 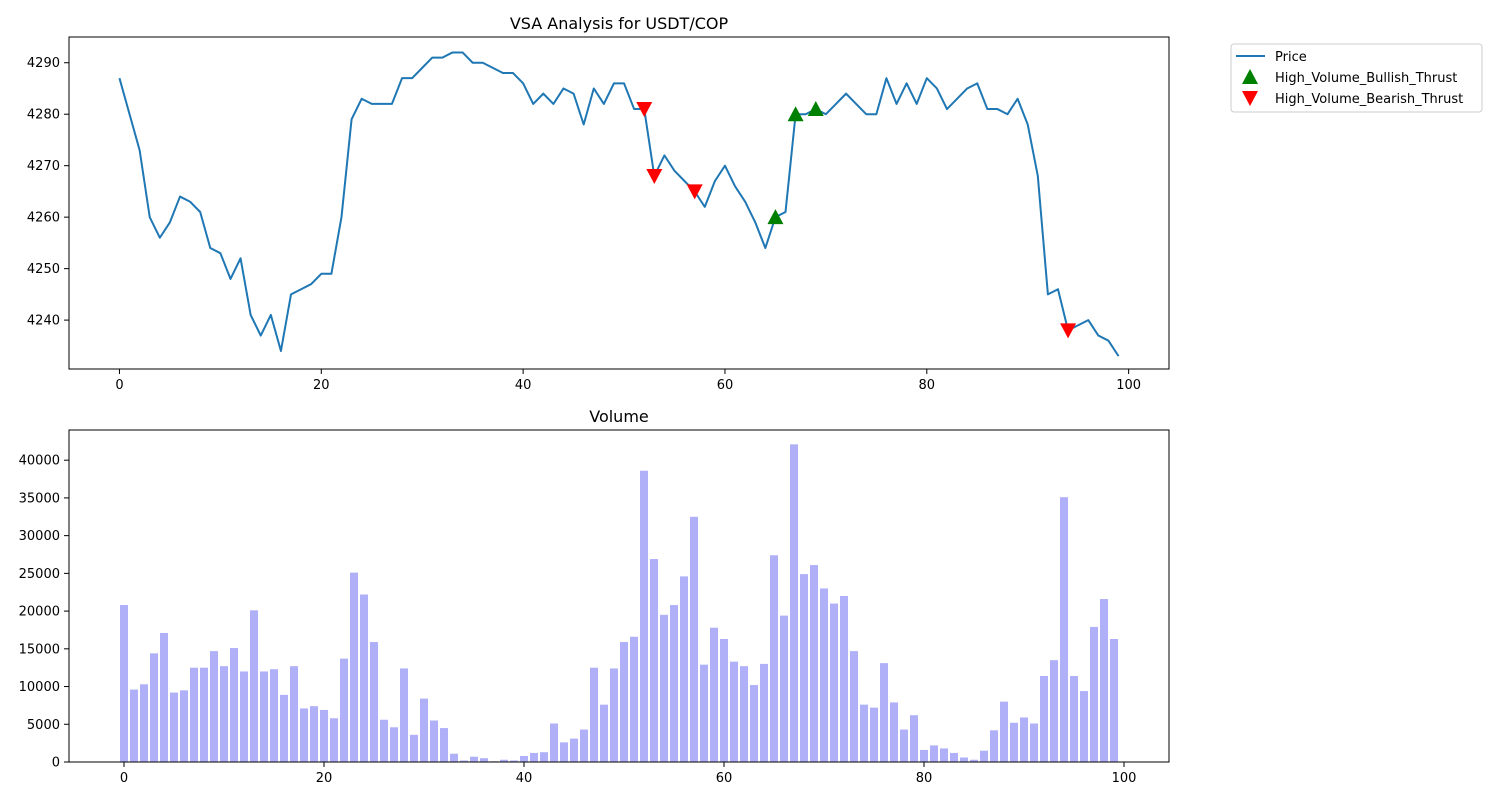 What do you see at coordinates (1369, 99) in the screenshot?
I see `legend-label-bearish: High_Volume_Bearish_Thrust` at bounding box center [1369, 99].